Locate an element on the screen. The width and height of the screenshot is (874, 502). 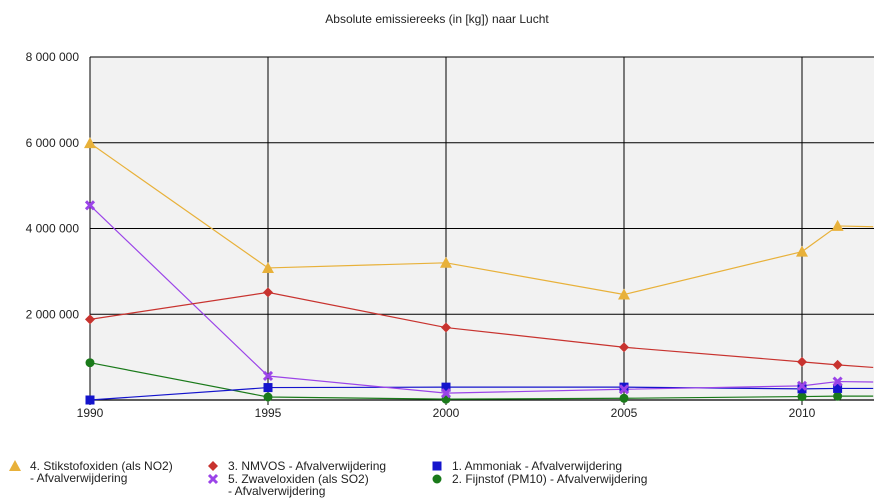
legend-item-nmvos: 3. NMVOS - Afvalverwijdering is located at coordinates (296, 466).